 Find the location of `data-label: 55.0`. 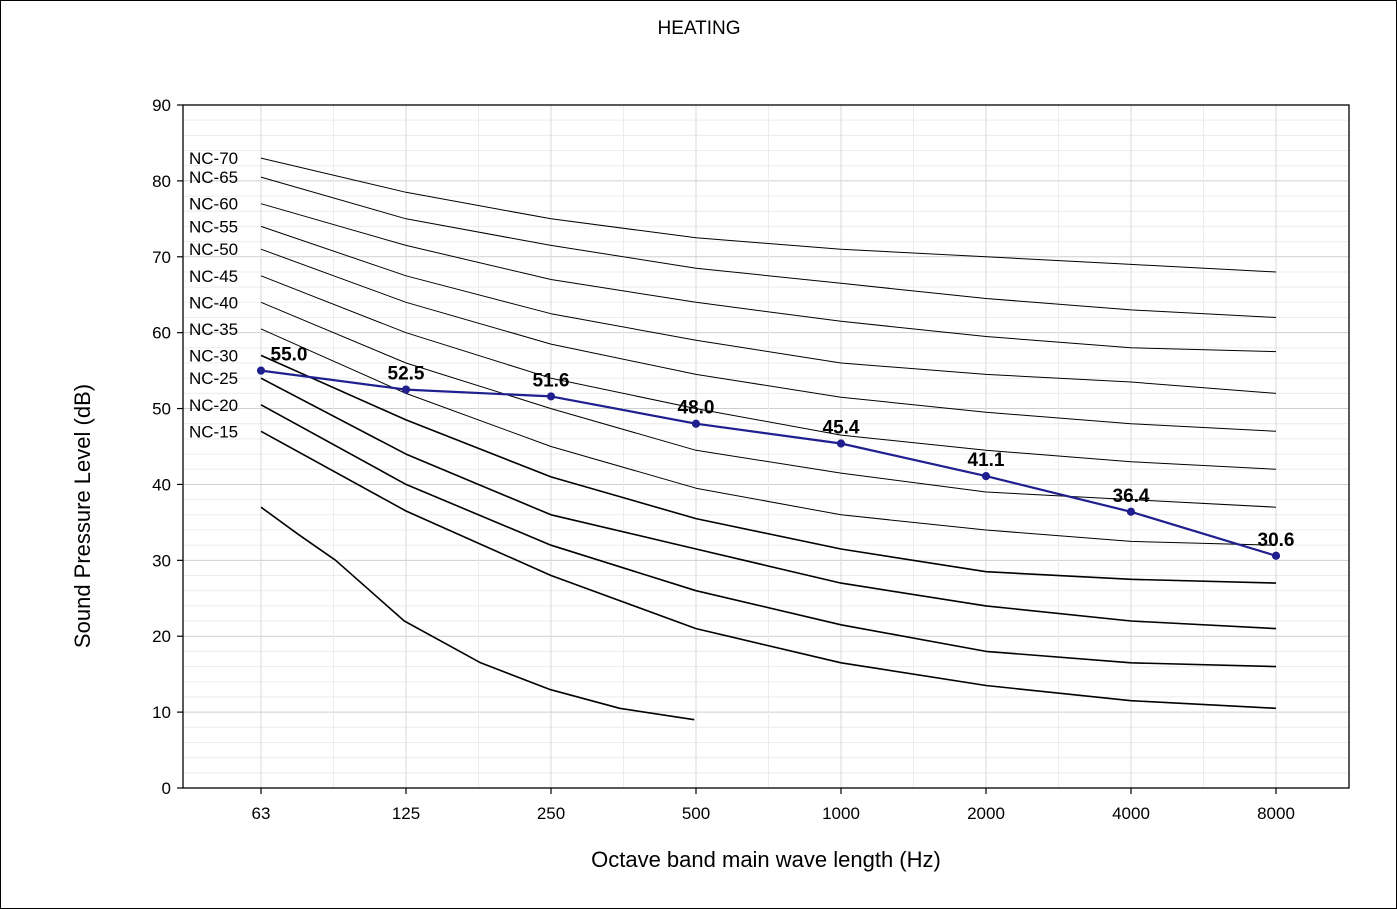

data-label: 55.0 is located at coordinates (289, 355).